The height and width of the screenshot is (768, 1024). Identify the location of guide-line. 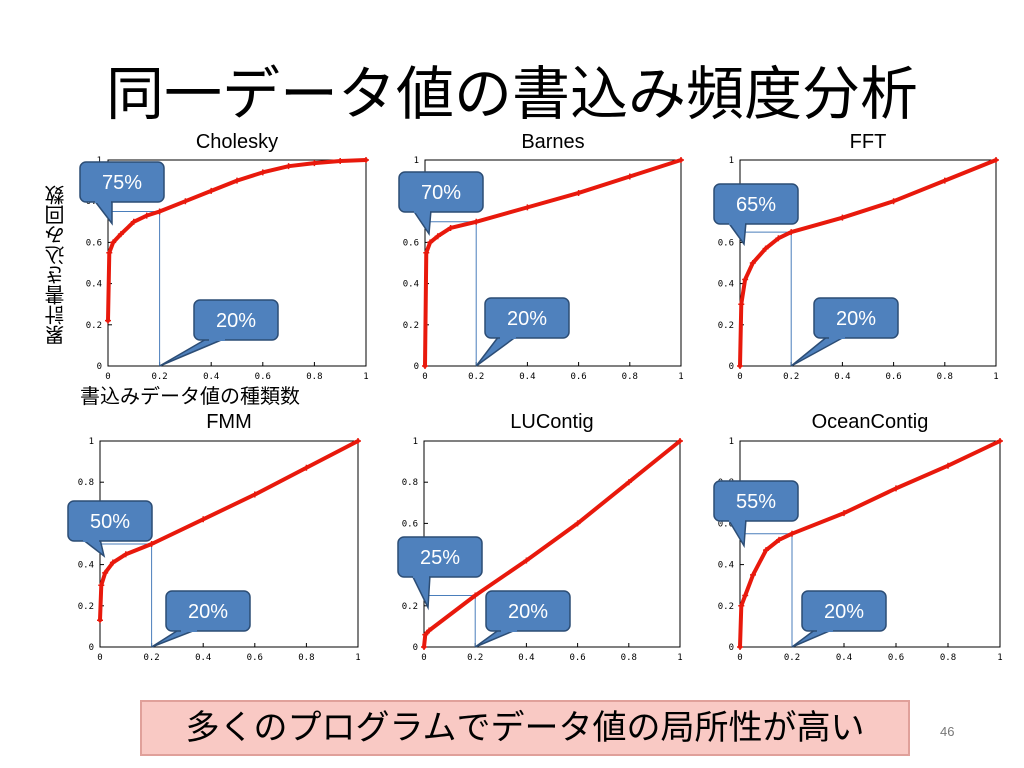
(134, 288).